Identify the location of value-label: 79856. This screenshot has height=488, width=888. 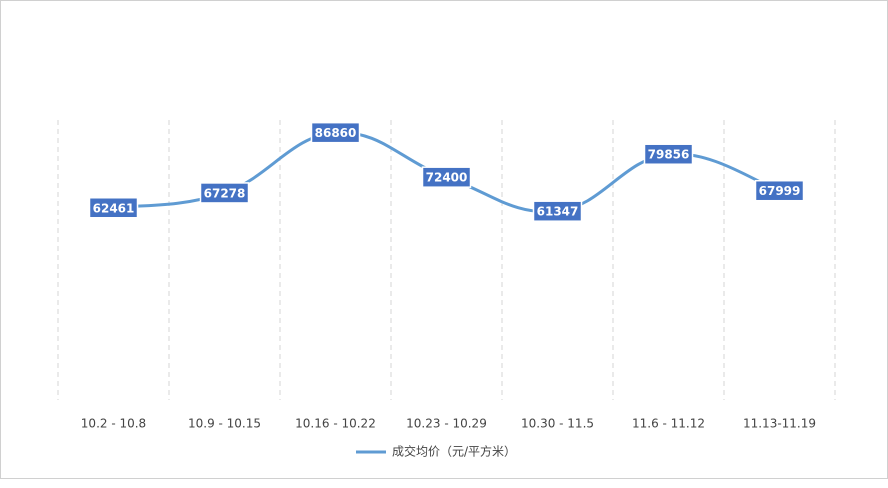
(669, 155).